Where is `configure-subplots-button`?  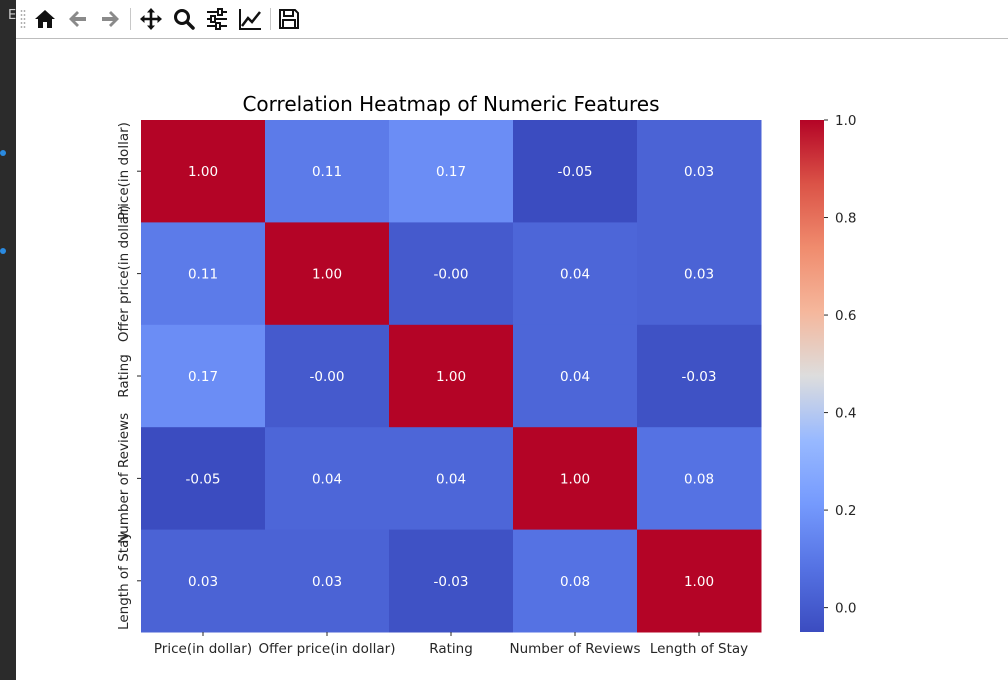
configure-subplots-button is located at coordinates (217, 19).